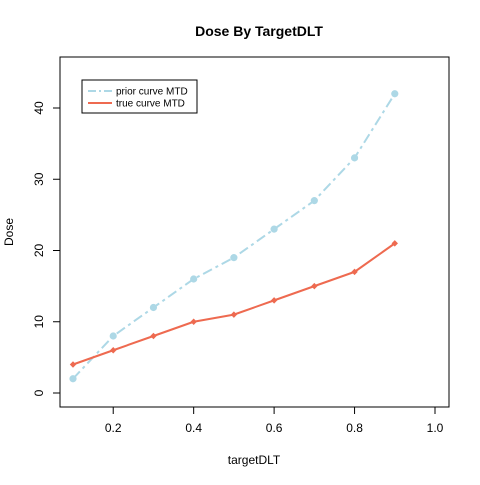  I want to click on y-tick-label: 20, so click(39, 251).